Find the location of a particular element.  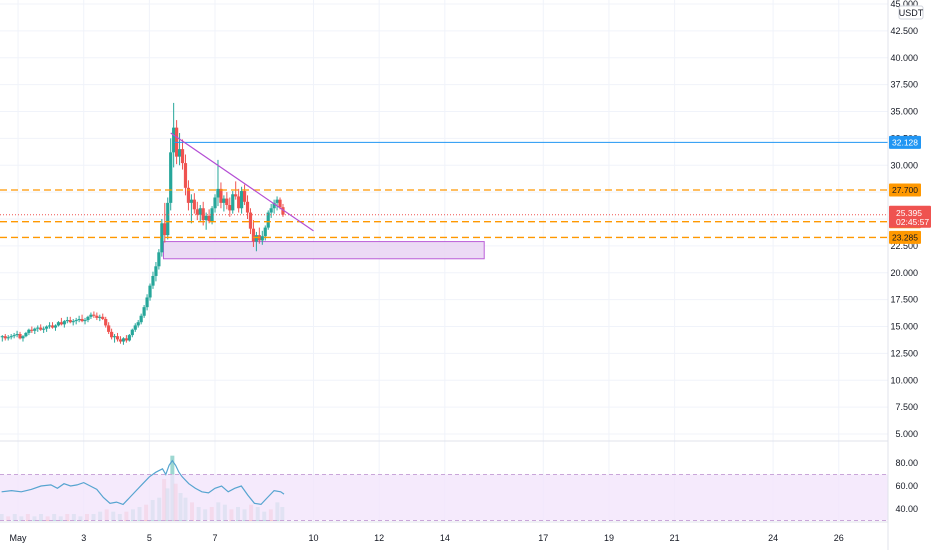

resistance-tag: 32.128 is located at coordinates (905, 142).